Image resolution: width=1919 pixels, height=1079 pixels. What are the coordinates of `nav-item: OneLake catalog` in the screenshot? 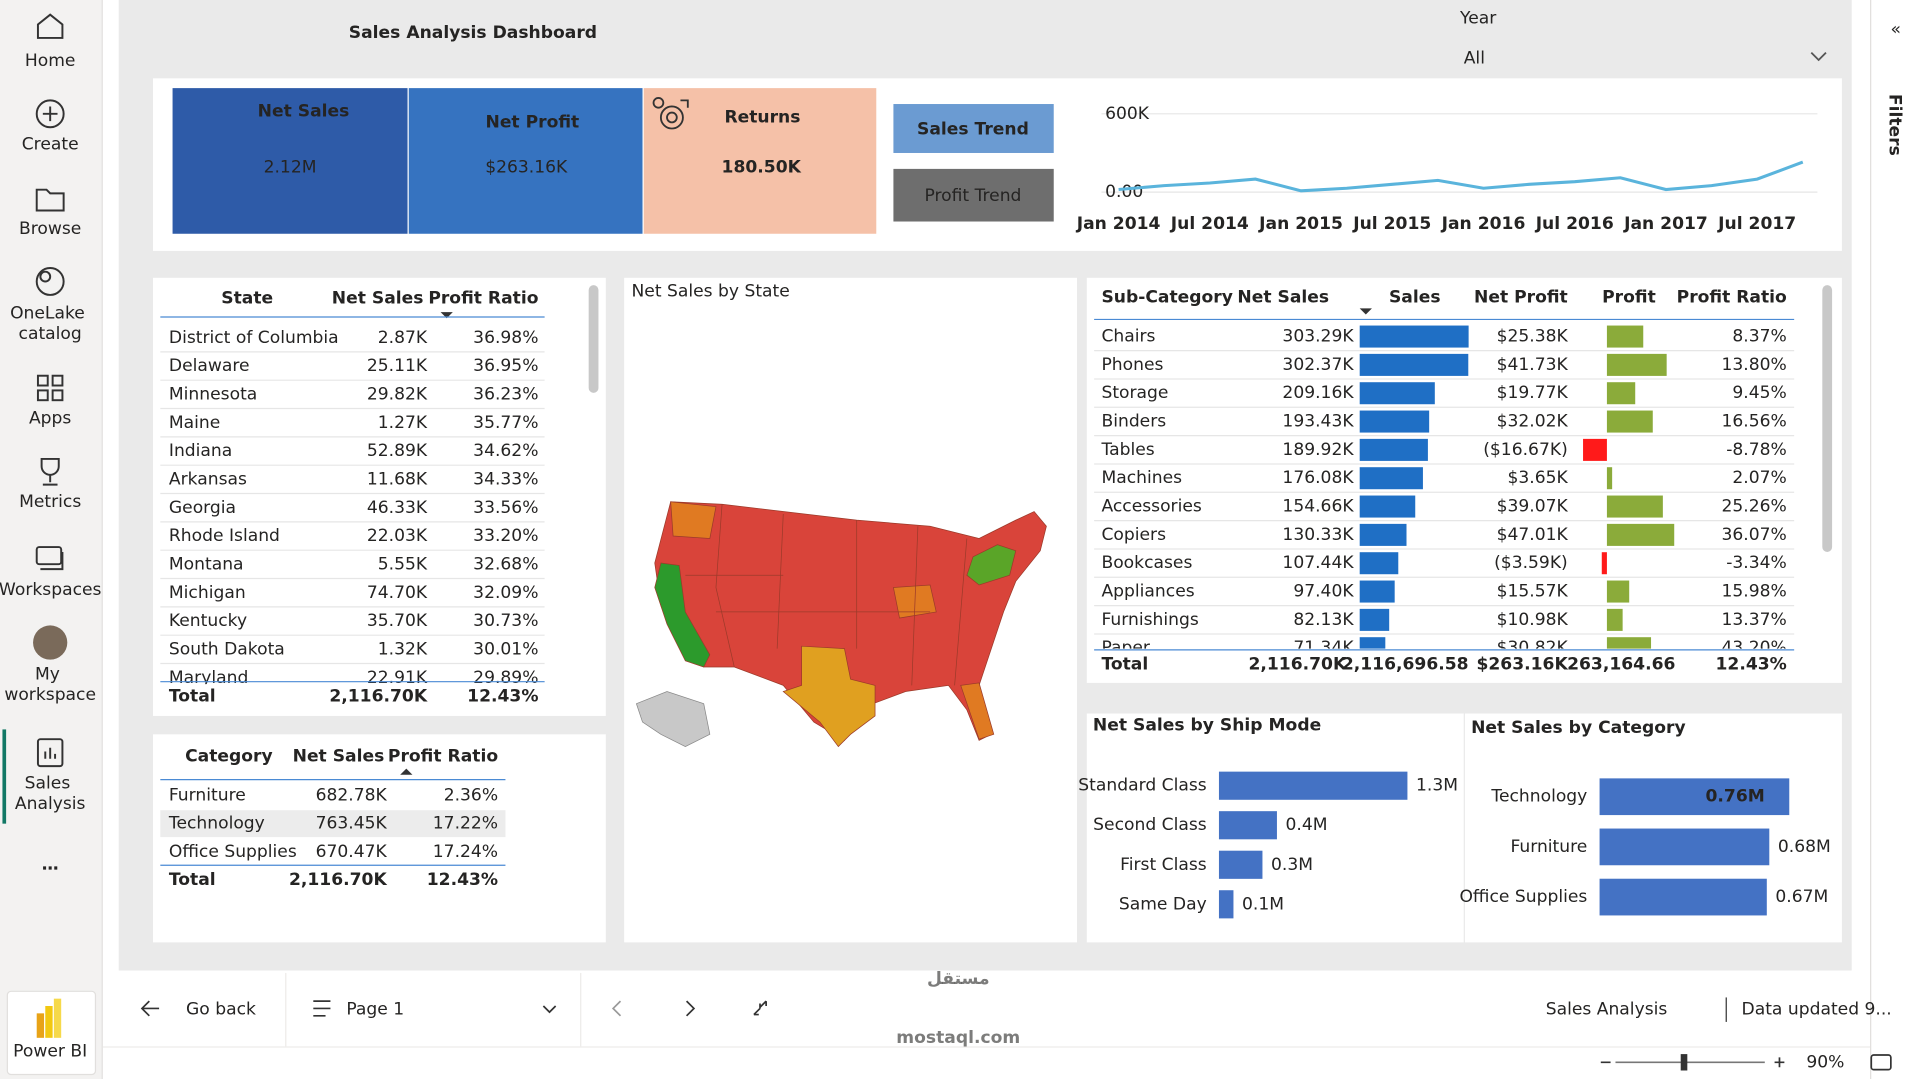 It's located at (50, 323).